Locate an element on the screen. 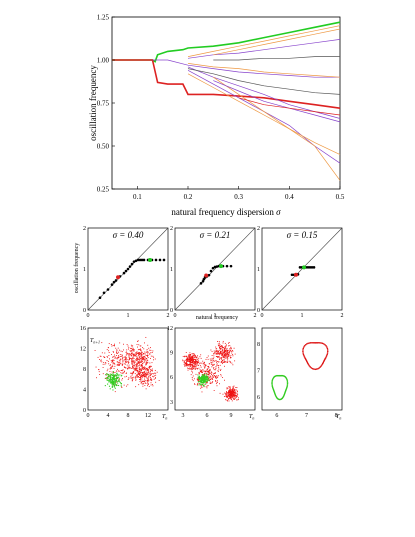 Image resolution: width=415 pixels, height=537 pixels. top-x-tick-label: 0.3 is located at coordinates (238, 197).